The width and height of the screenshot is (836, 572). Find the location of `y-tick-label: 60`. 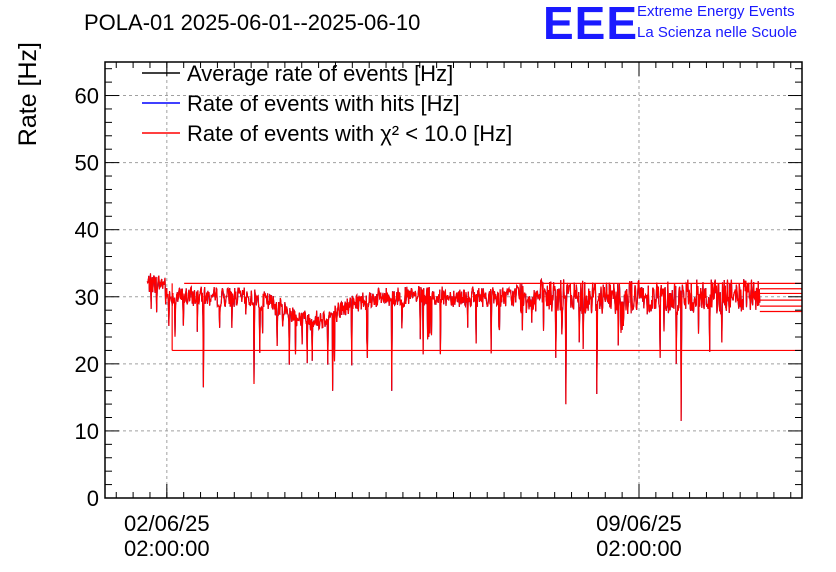

y-tick-label: 60 is located at coordinates (87, 96).